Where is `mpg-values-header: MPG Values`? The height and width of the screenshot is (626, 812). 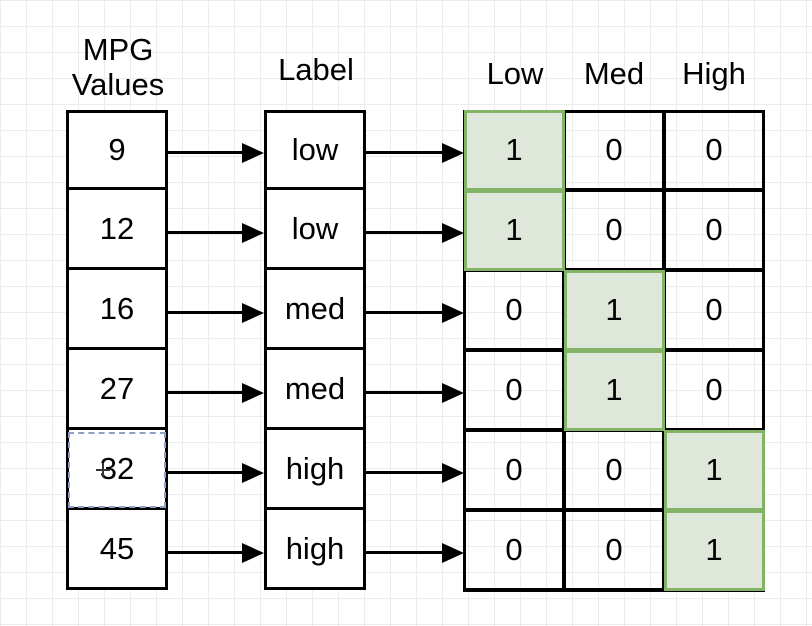
mpg-values-header: MPG Values is located at coordinates (118, 67).